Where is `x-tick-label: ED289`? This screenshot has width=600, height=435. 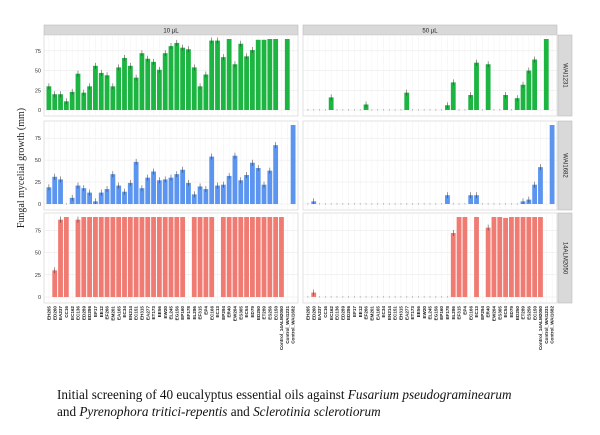
x-tick-label: ED289 is located at coordinates (83, 313).